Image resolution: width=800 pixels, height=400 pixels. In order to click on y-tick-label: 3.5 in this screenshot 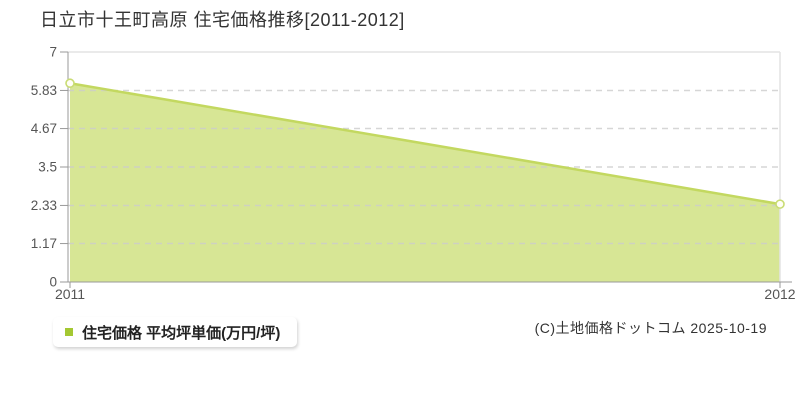, I will do `click(47, 167)`.